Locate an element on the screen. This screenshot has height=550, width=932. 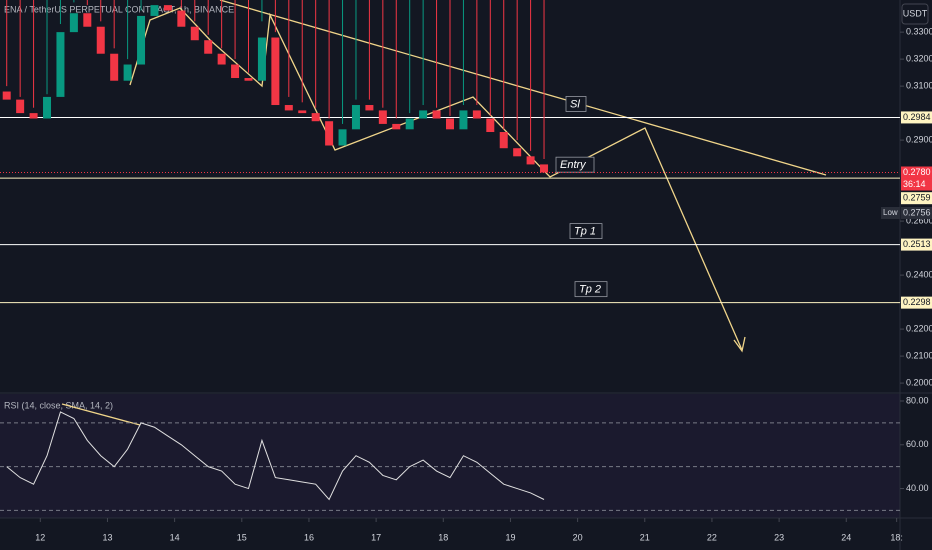
level-label: Sl is located at coordinates (575, 104).